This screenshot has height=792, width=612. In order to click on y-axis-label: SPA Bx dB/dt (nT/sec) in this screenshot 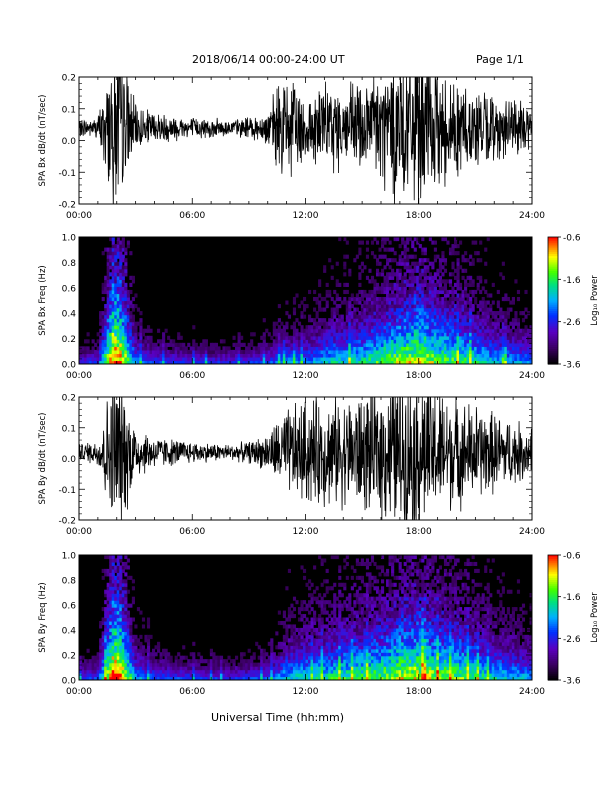, I will do `click(43, 141)`.